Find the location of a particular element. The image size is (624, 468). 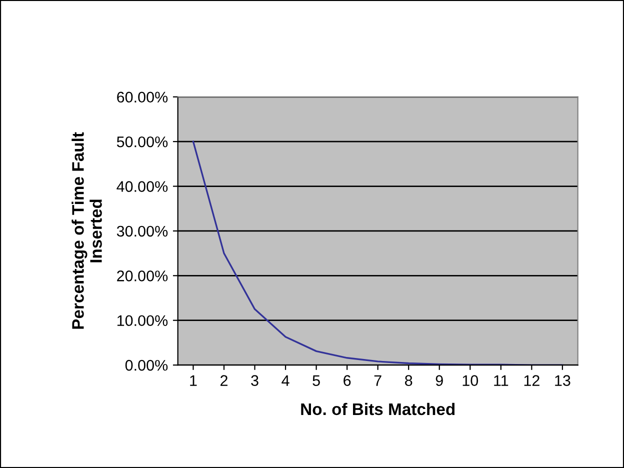

x-tick-label: 5 is located at coordinates (316, 380).